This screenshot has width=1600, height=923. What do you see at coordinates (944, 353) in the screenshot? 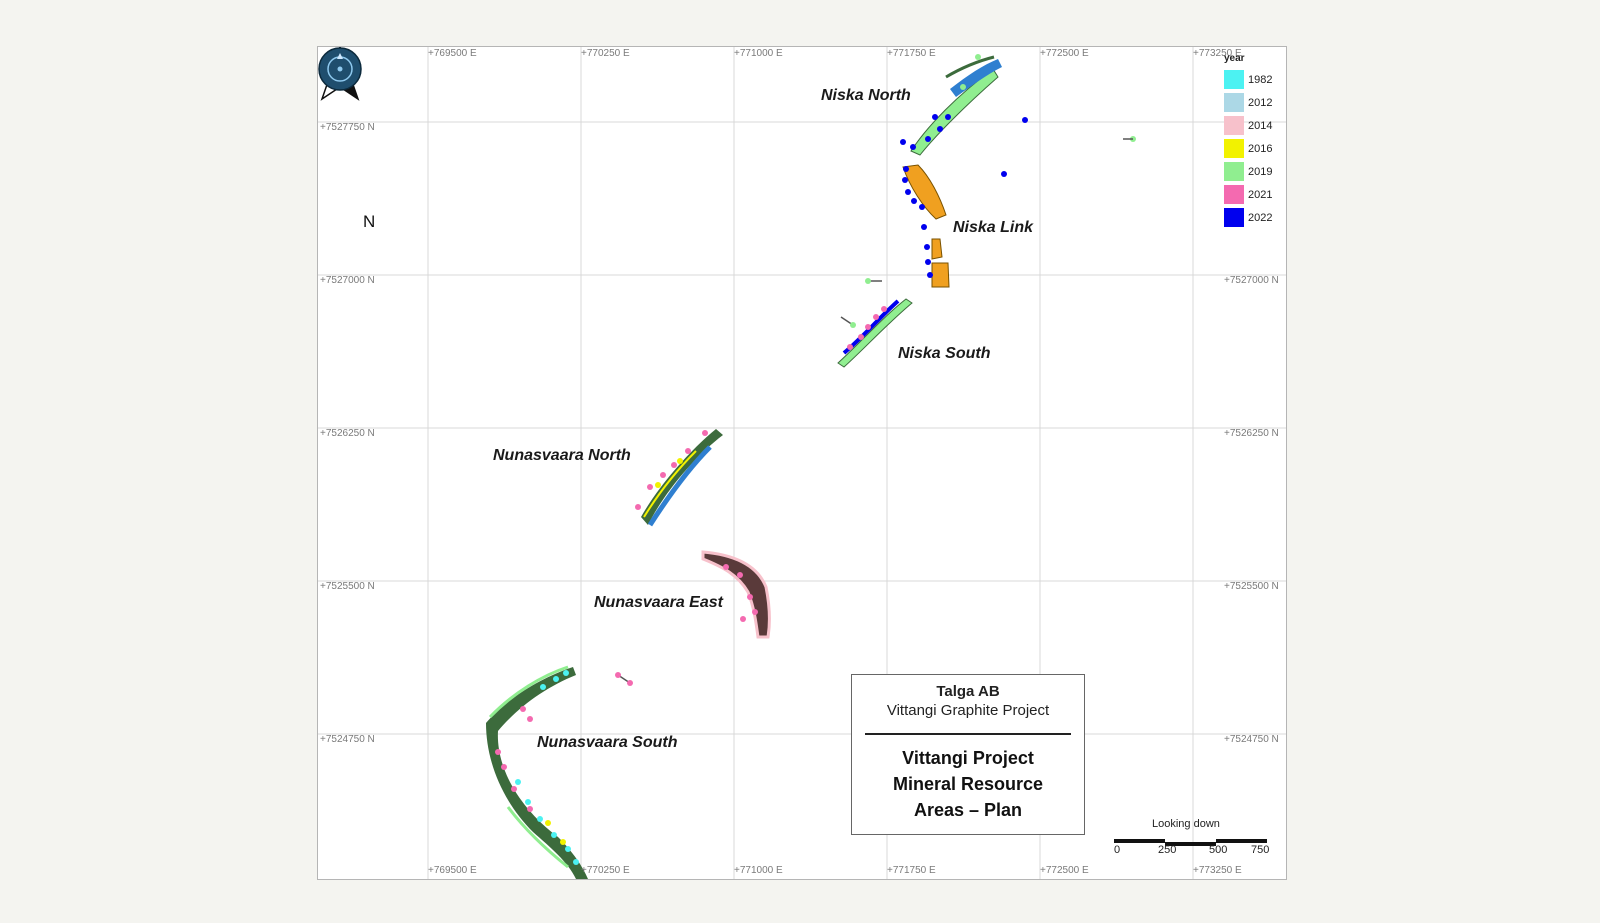
I see `area-label-niska-south: Niska South` at bounding box center [944, 353].